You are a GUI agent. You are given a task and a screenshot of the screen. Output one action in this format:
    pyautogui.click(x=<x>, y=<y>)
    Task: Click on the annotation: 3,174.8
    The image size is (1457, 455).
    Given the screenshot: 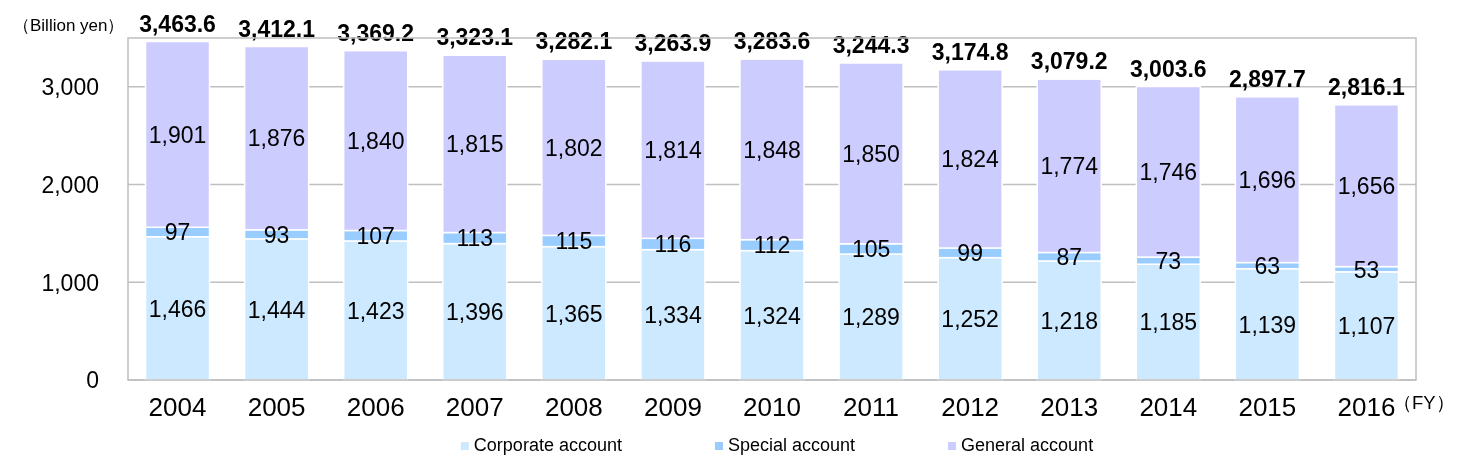 What is the action you would take?
    pyautogui.click(x=970, y=51)
    